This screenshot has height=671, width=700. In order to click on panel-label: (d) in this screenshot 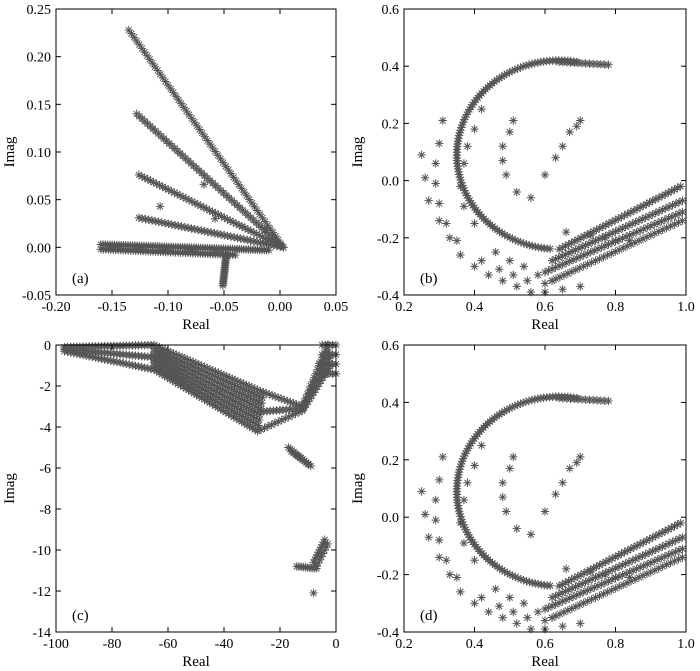, I will do `click(429, 616)`.